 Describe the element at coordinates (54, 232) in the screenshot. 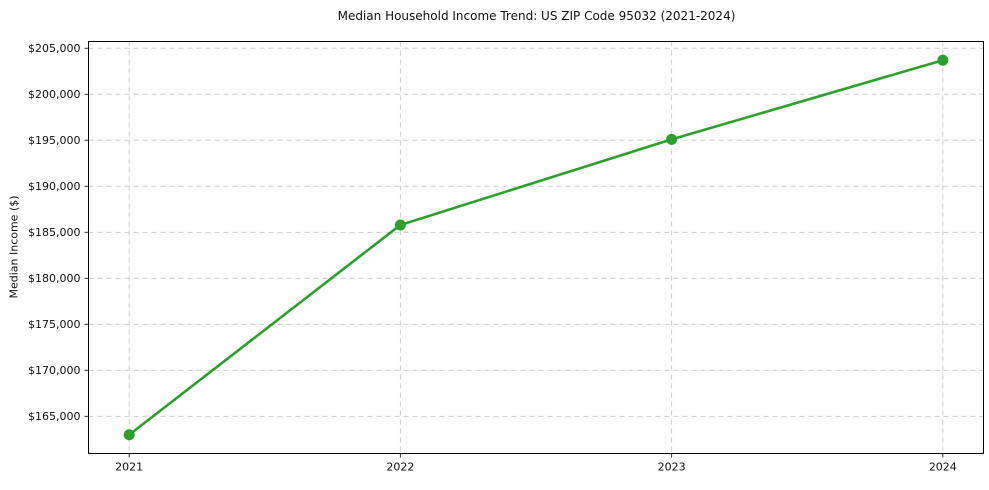

I see `y-tick-label: $185,000` at that location.